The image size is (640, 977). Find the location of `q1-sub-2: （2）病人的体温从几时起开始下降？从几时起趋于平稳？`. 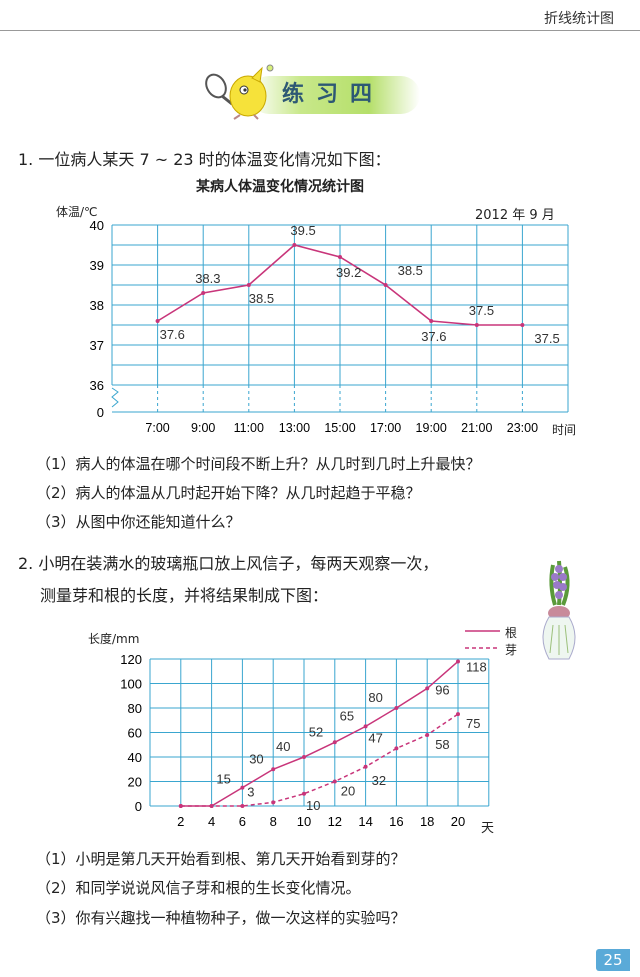

q1-sub-2: （2）病人的体温从几时起开始下降？从几时起趋于平稳？ is located at coordinates (228, 493).